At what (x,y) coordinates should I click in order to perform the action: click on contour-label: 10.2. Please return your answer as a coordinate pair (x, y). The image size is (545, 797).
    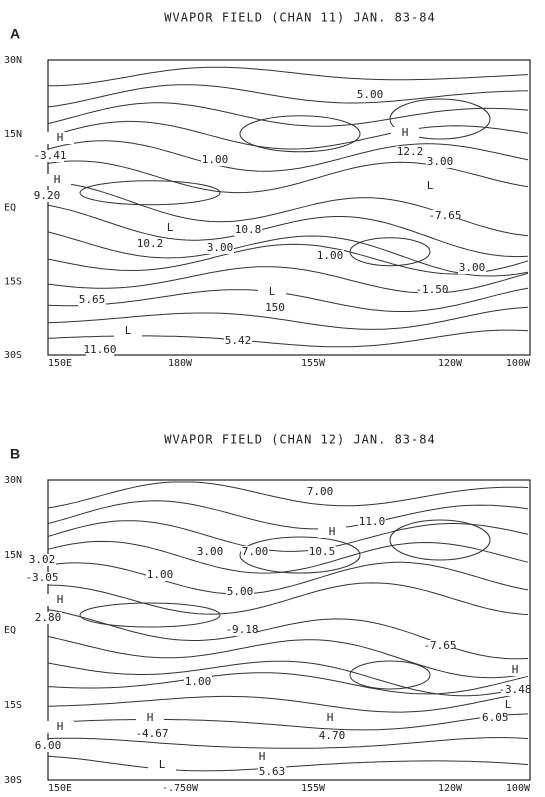
    Looking at the image, I should click on (150, 243).